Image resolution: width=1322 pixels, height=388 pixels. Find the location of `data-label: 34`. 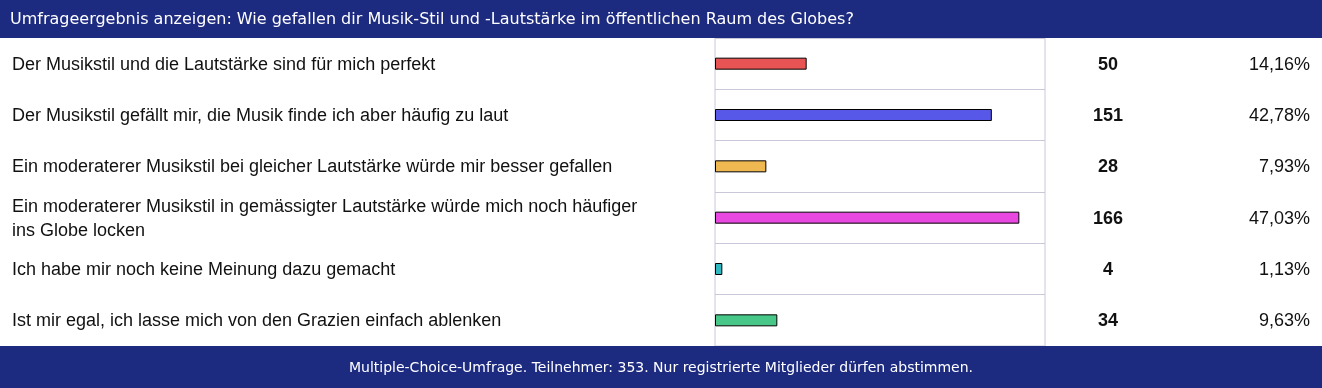

data-label: 34 is located at coordinates (1108, 320).